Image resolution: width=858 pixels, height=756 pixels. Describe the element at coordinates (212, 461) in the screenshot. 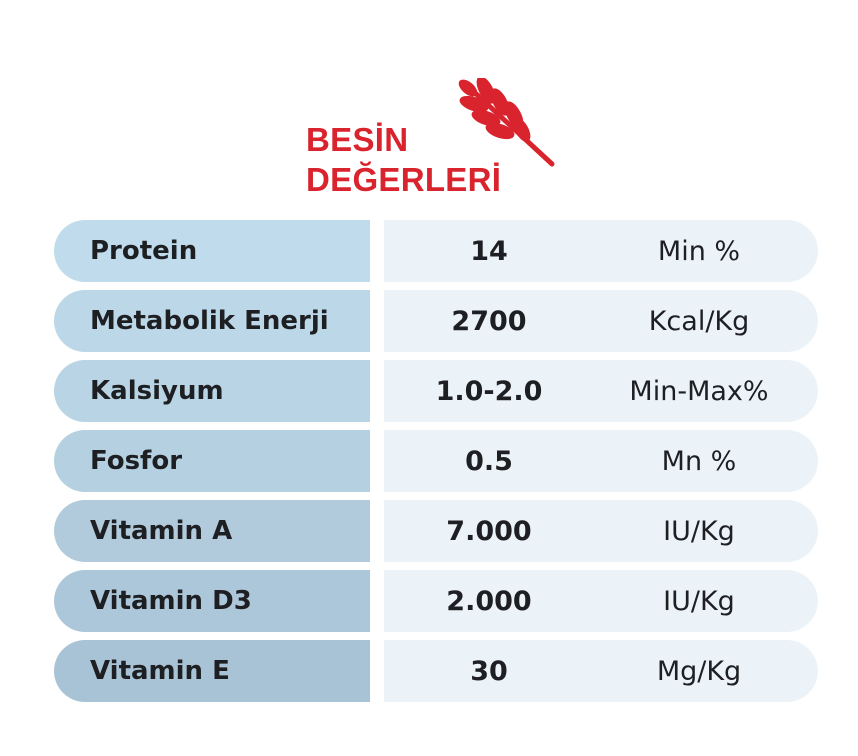

I see `nutrient-name: Fosfor` at that location.